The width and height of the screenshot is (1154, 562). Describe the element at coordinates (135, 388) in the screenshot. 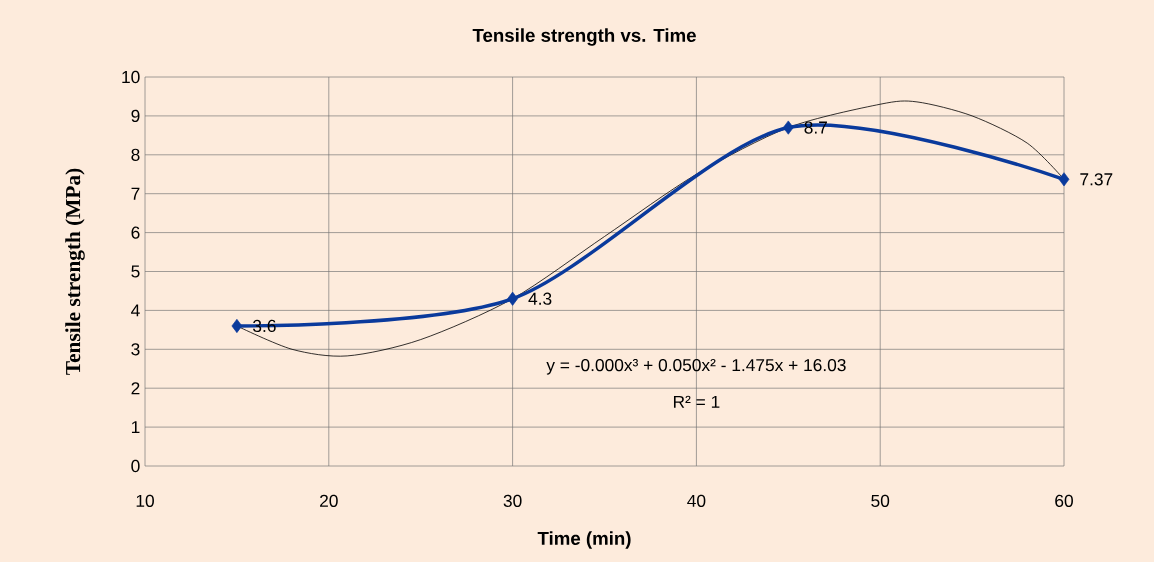

I see `y-tick-label: 2` at that location.